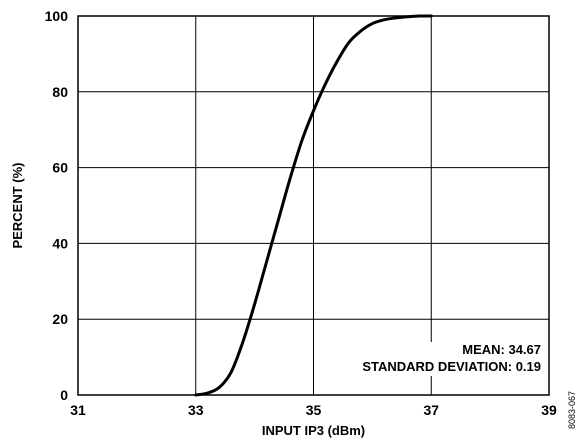  What do you see at coordinates (196, 410) in the screenshot?
I see `x-tick-label: 33` at bounding box center [196, 410].